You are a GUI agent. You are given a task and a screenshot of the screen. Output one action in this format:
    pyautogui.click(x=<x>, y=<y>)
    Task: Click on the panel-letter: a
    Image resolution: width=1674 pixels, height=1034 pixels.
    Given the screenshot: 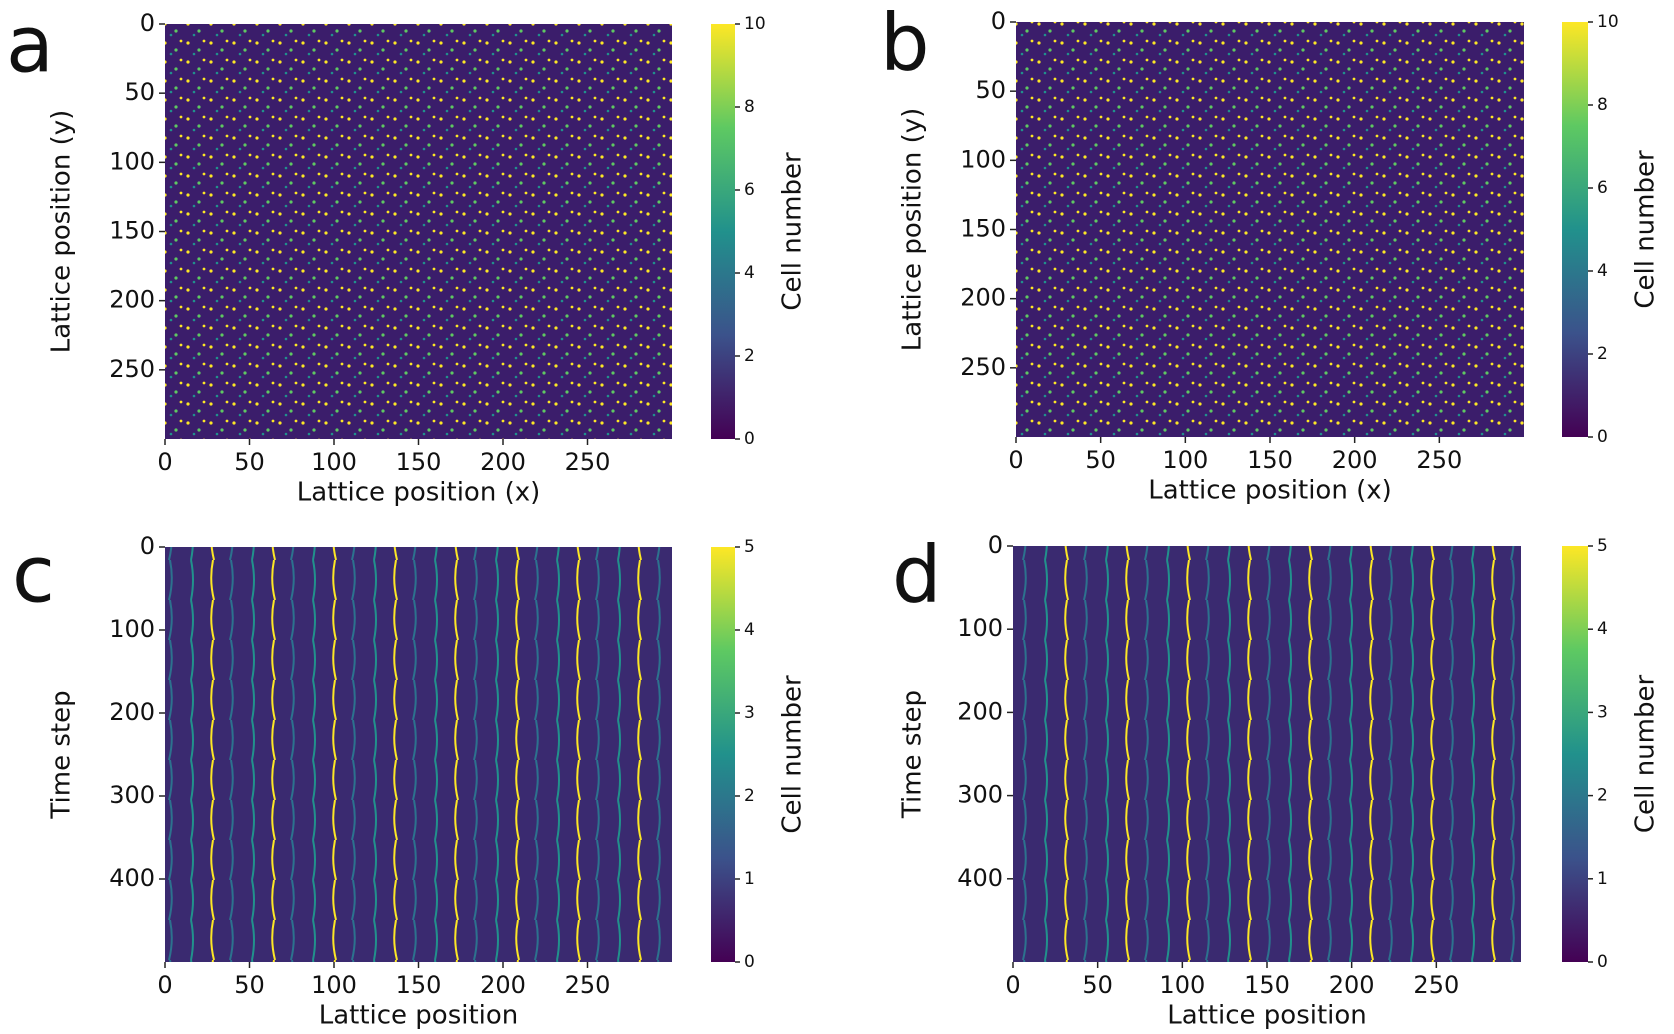 What is the action you would take?
    pyautogui.click(x=30, y=45)
    